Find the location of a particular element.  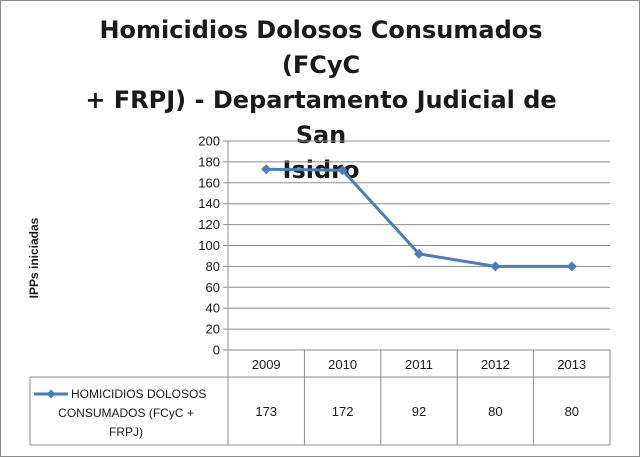

y-tick-label: 20 is located at coordinates (213, 329).